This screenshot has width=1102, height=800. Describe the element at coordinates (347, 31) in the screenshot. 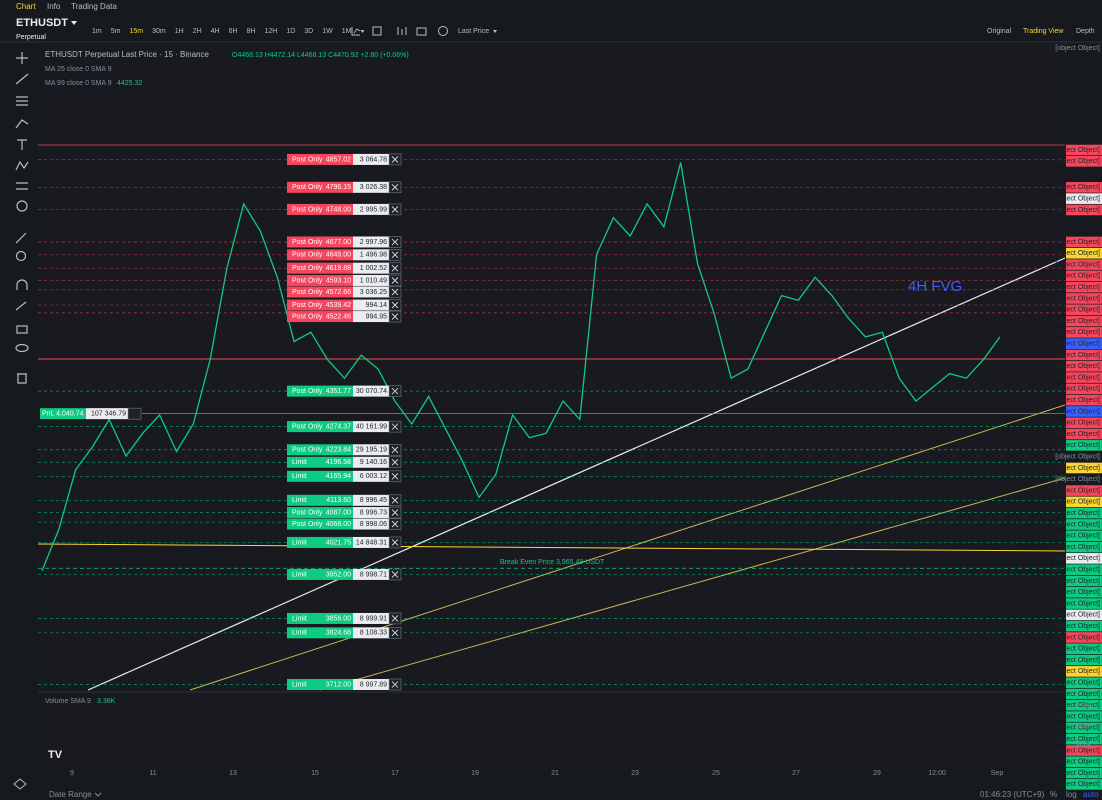

I see `interval: 1M` at that location.